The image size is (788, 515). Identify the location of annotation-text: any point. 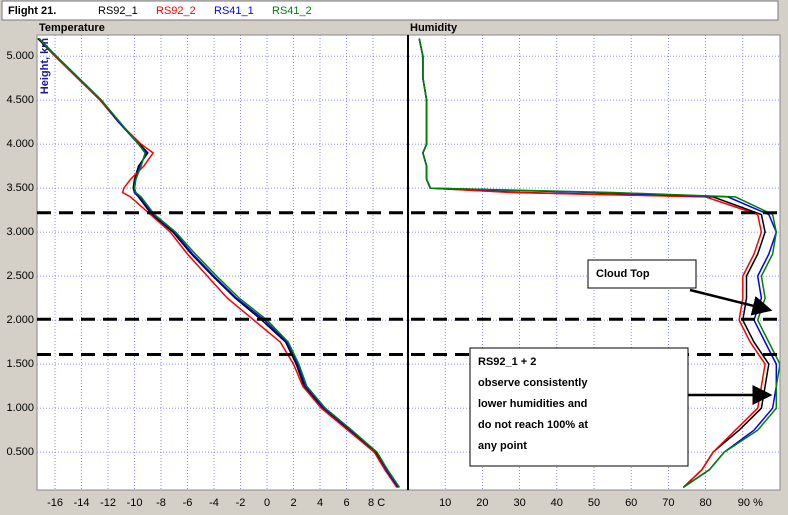
(502, 446).